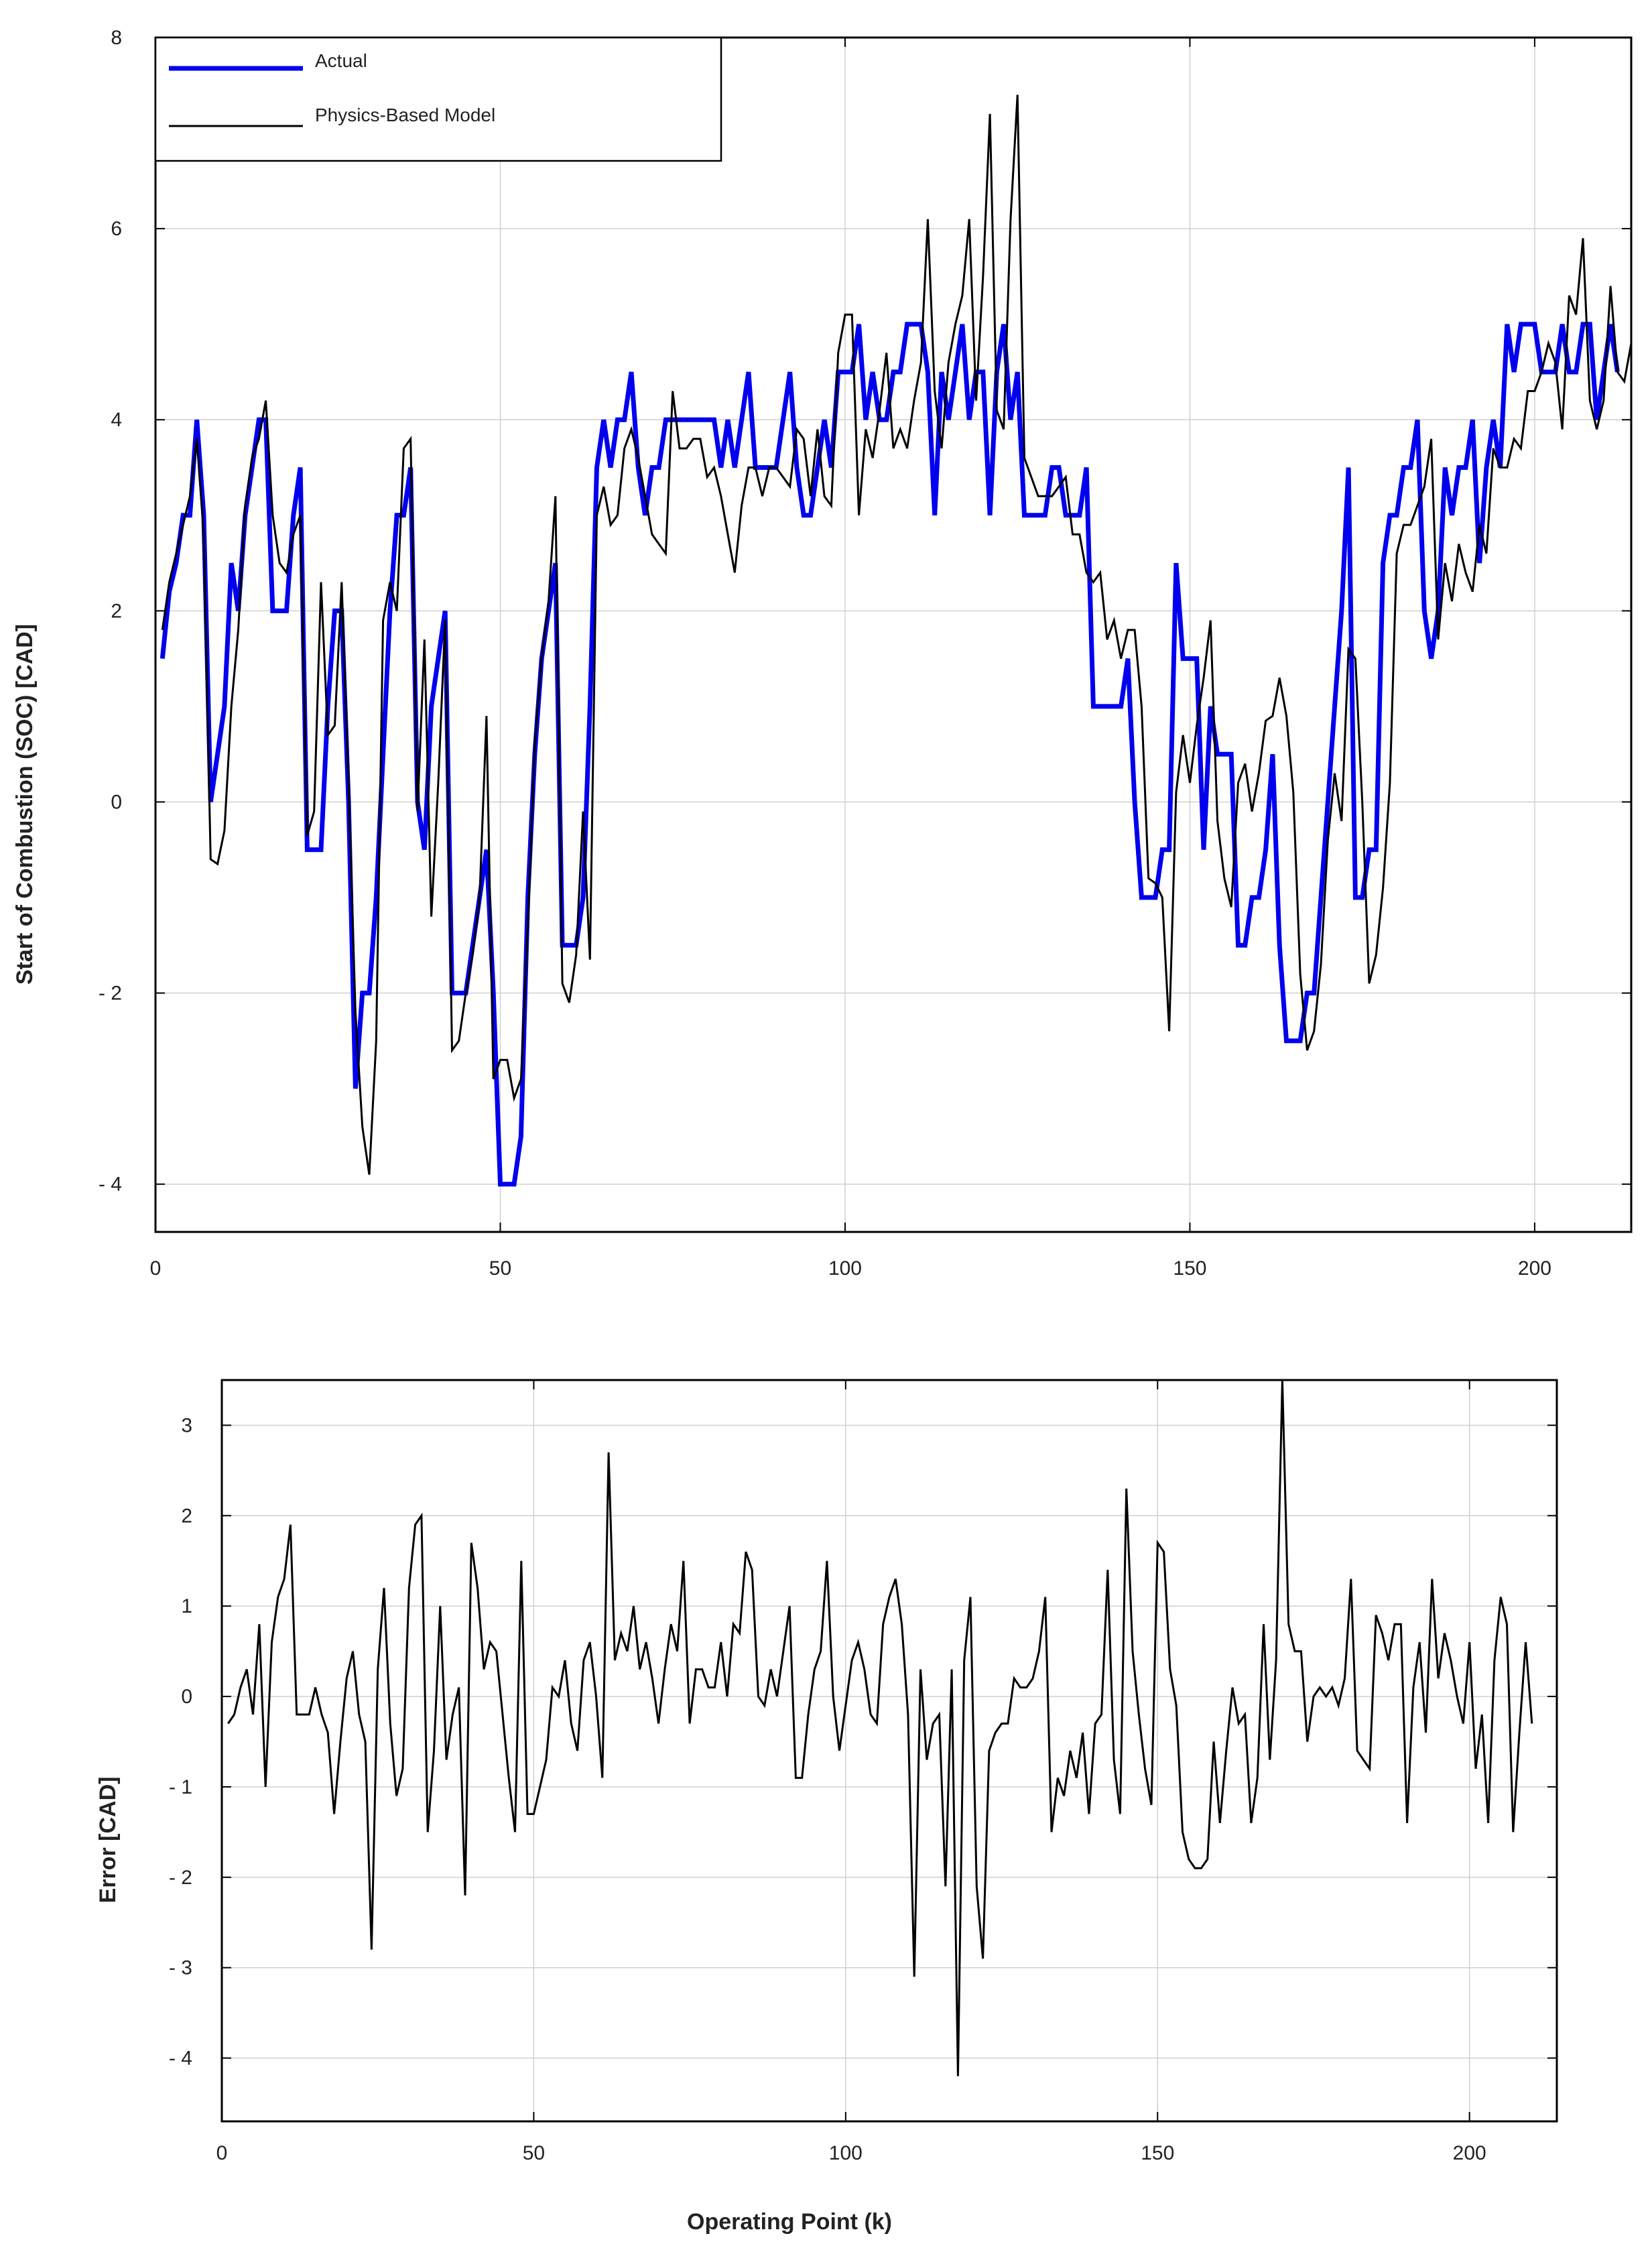  What do you see at coordinates (111, 994) in the screenshot?
I see `soc-chart-y-tick-label: - 2` at bounding box center [111, 994].